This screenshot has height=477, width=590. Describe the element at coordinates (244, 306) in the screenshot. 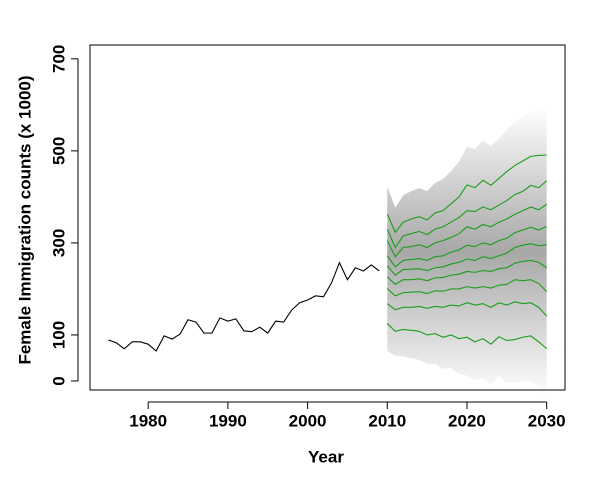

I see `history-line` at that location.